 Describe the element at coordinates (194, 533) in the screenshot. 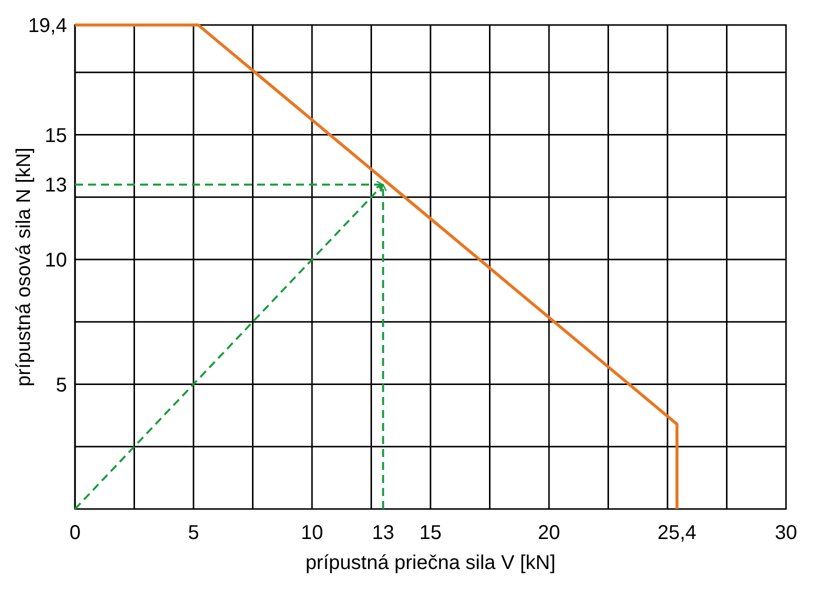

I see `x-tick-label: 5` at that location.